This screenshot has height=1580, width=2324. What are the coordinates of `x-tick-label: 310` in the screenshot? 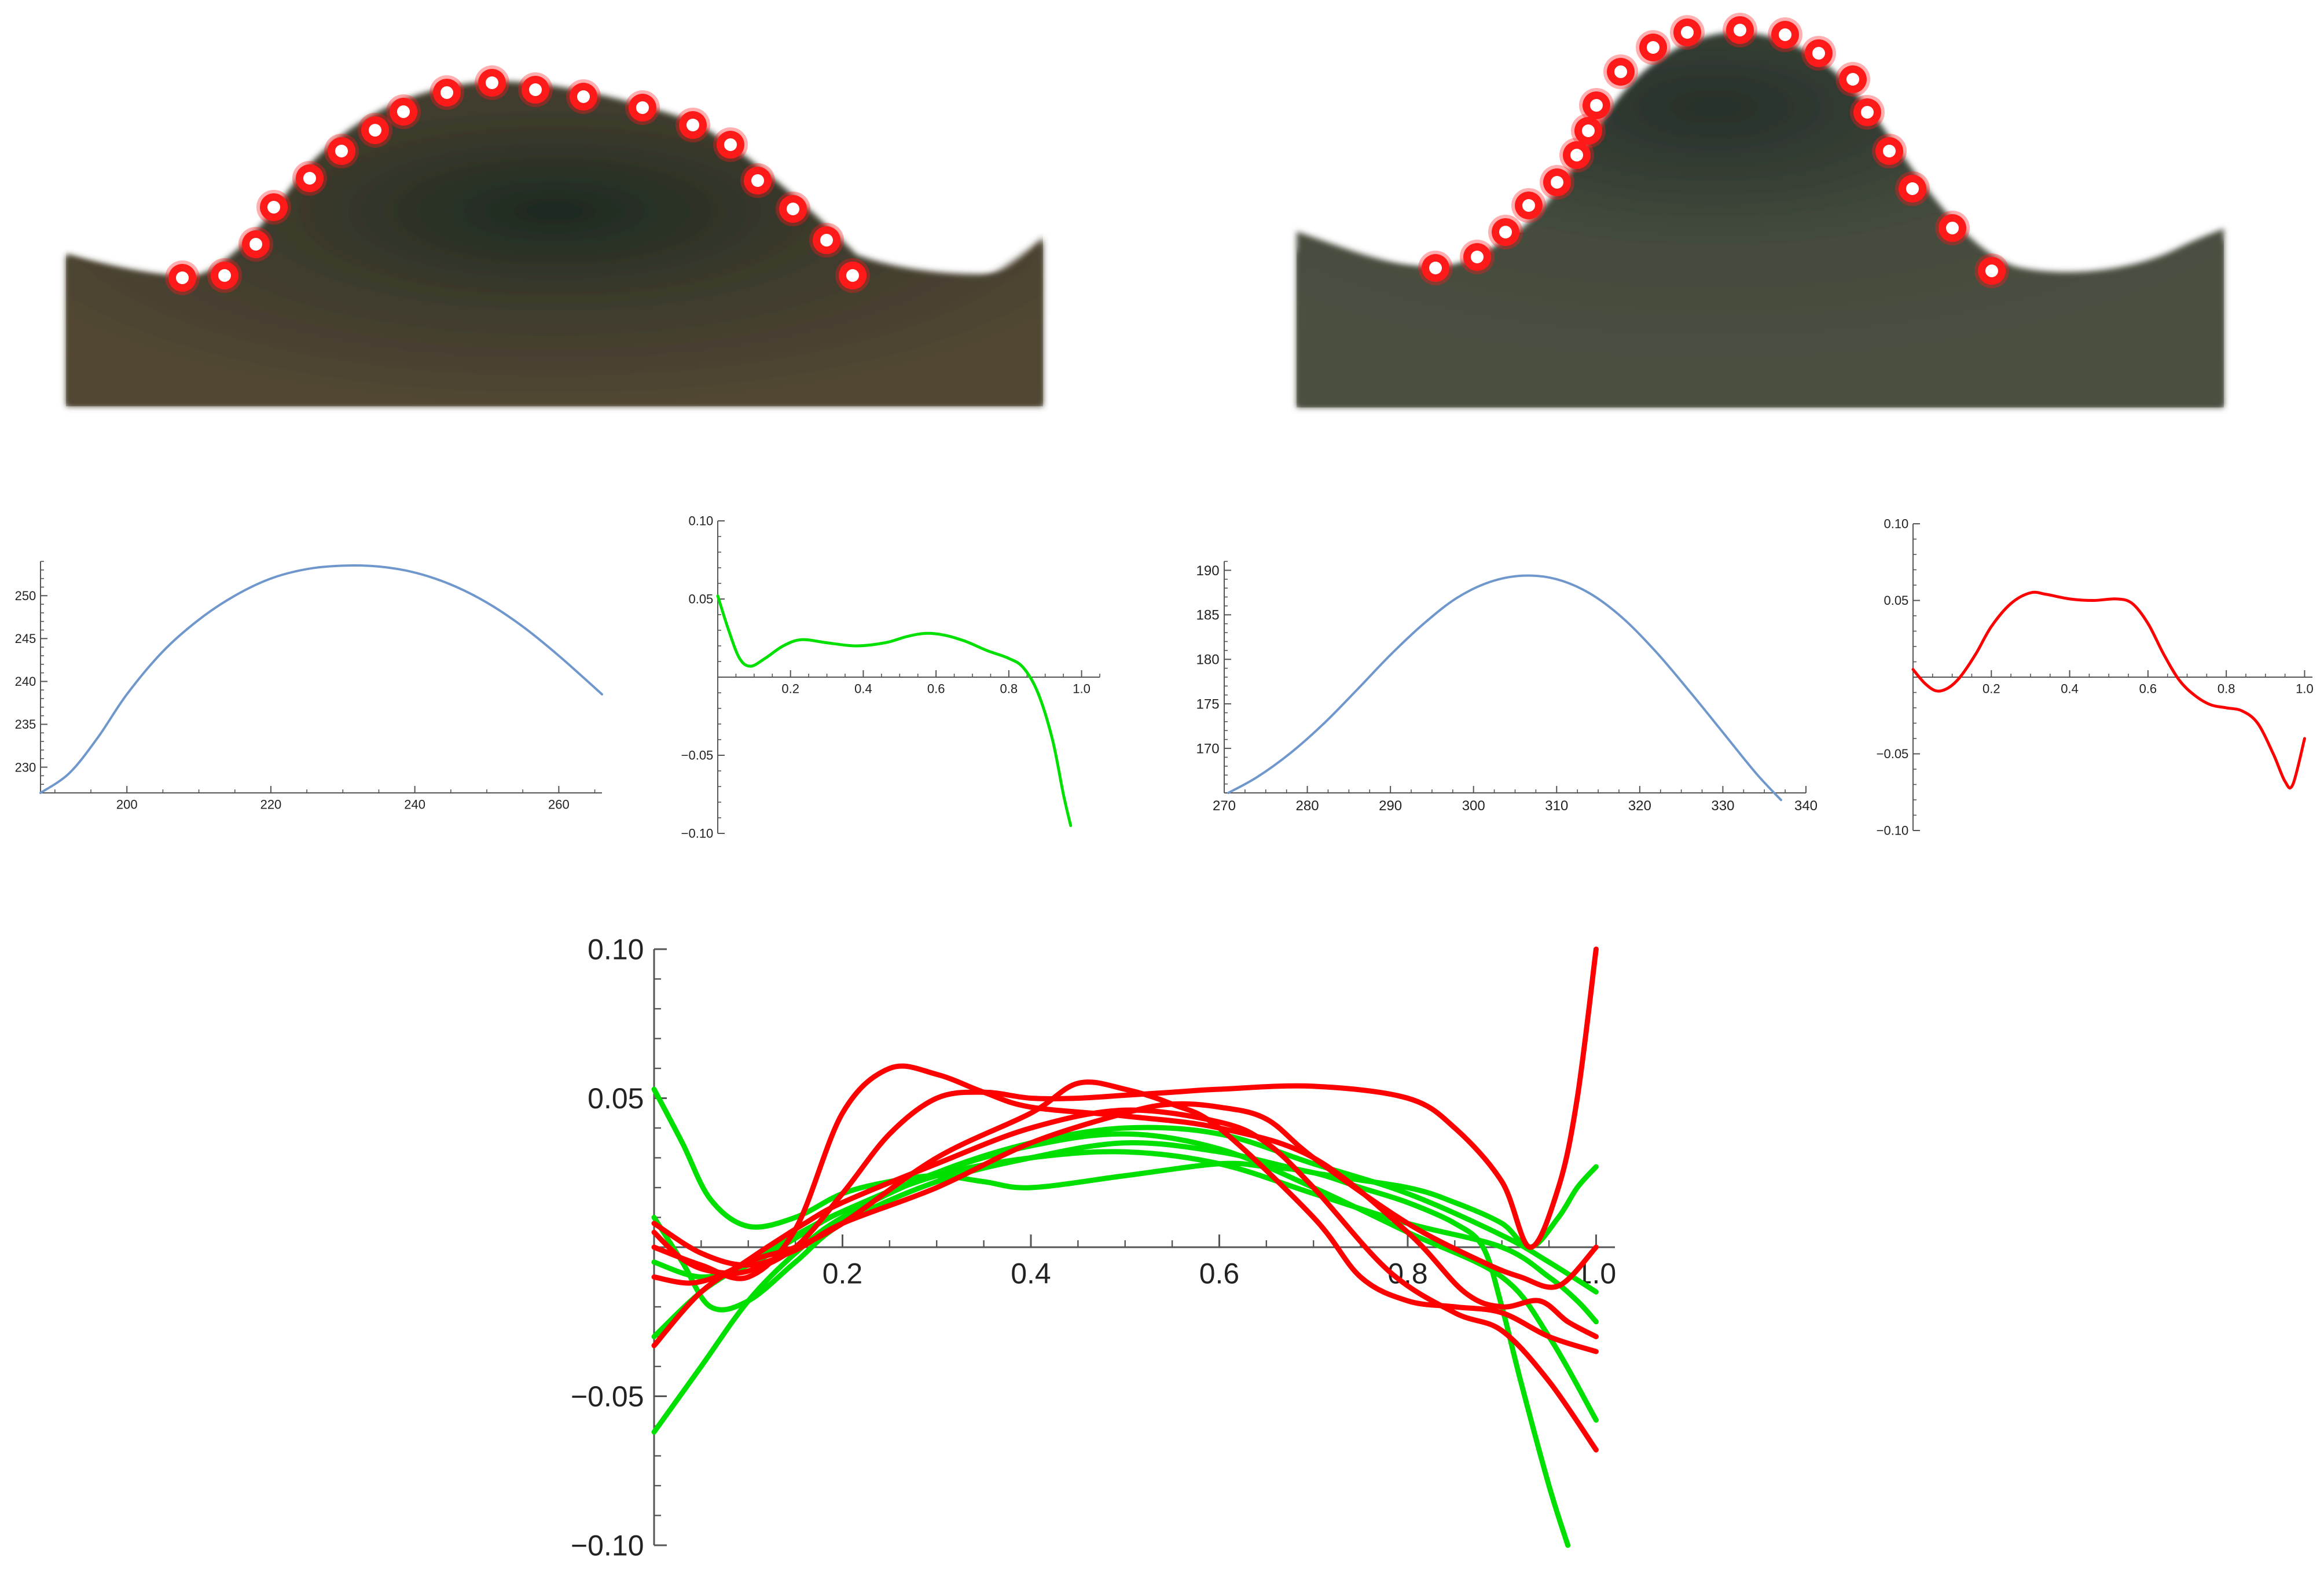 It's located at (1556, 806).